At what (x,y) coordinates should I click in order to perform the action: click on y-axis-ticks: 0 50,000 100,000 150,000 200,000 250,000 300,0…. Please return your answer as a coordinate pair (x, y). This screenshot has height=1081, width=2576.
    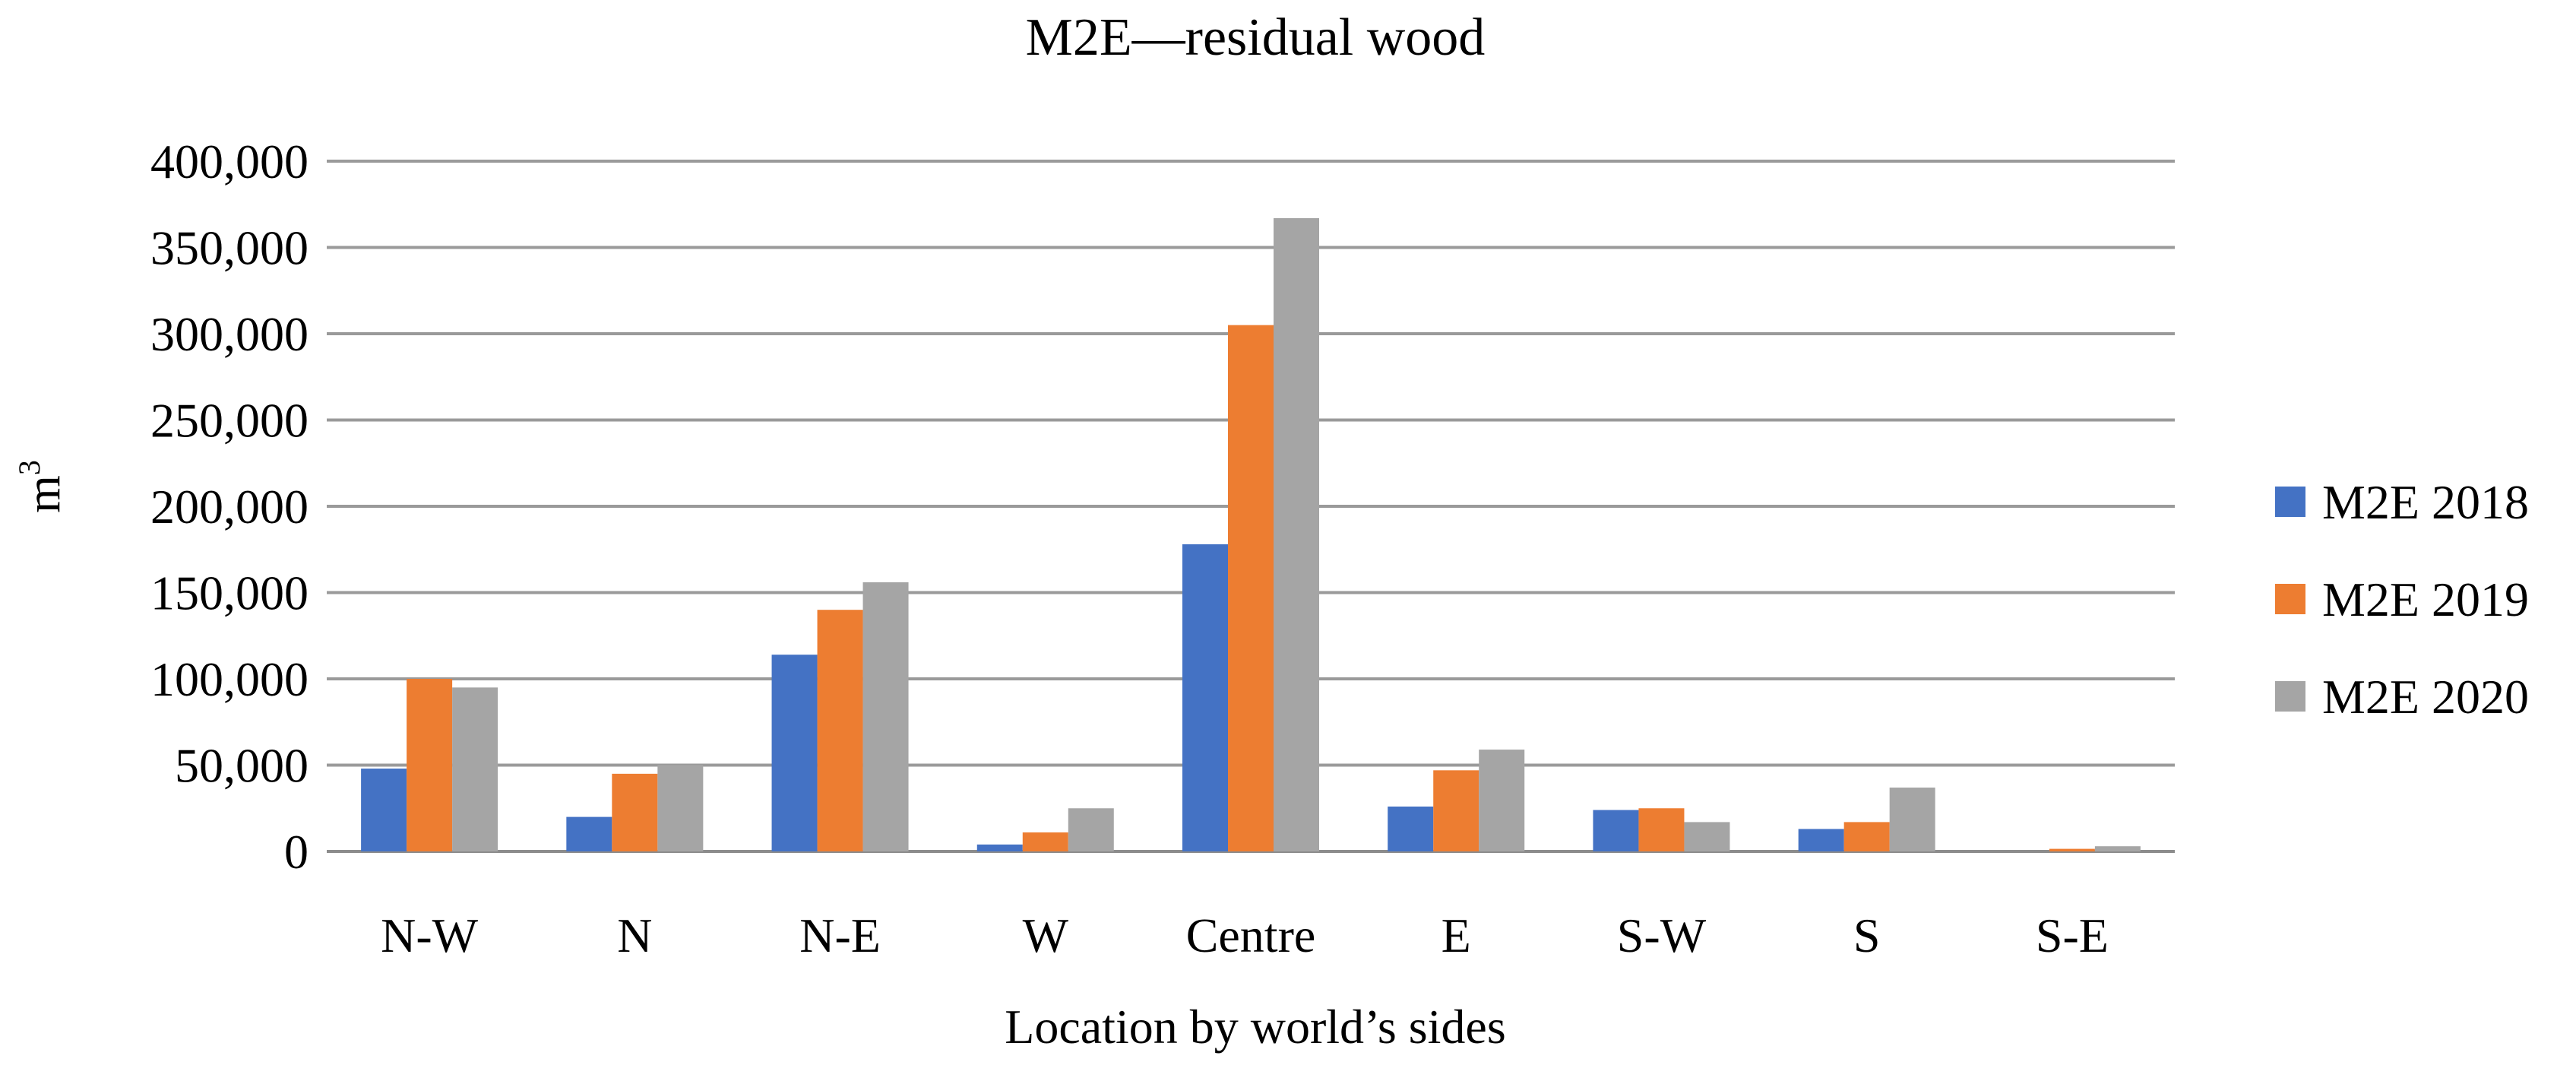
    Looking at the image, I should click on (229, 507).